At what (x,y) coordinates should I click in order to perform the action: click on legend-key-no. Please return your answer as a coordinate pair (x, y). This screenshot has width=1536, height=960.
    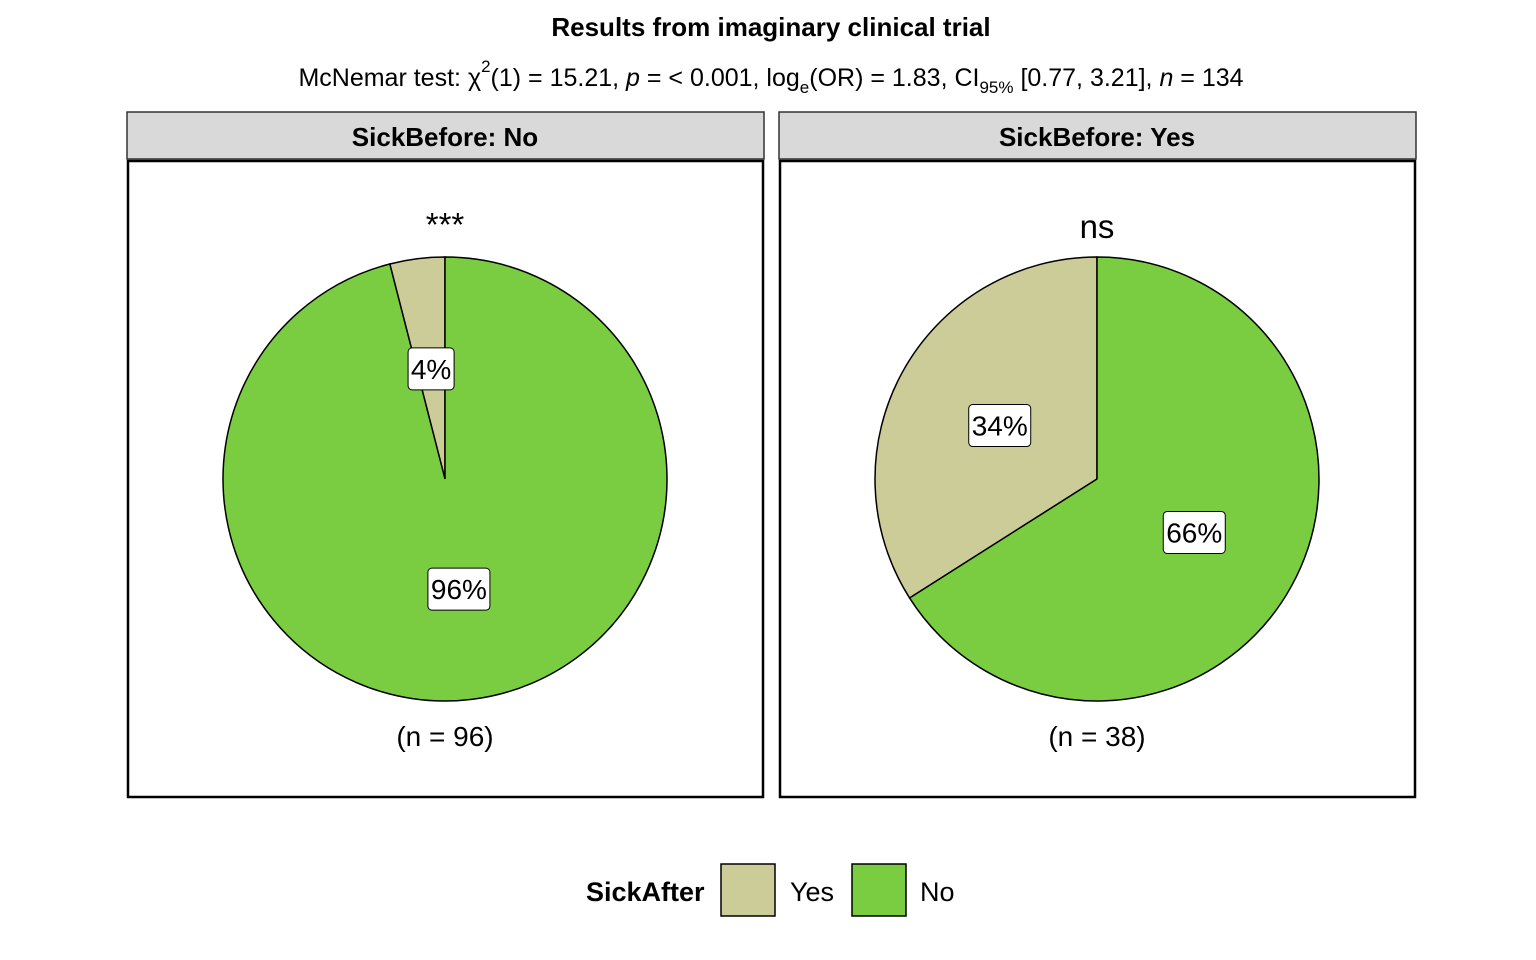
    Looking at the image, I should click on (879, 890).